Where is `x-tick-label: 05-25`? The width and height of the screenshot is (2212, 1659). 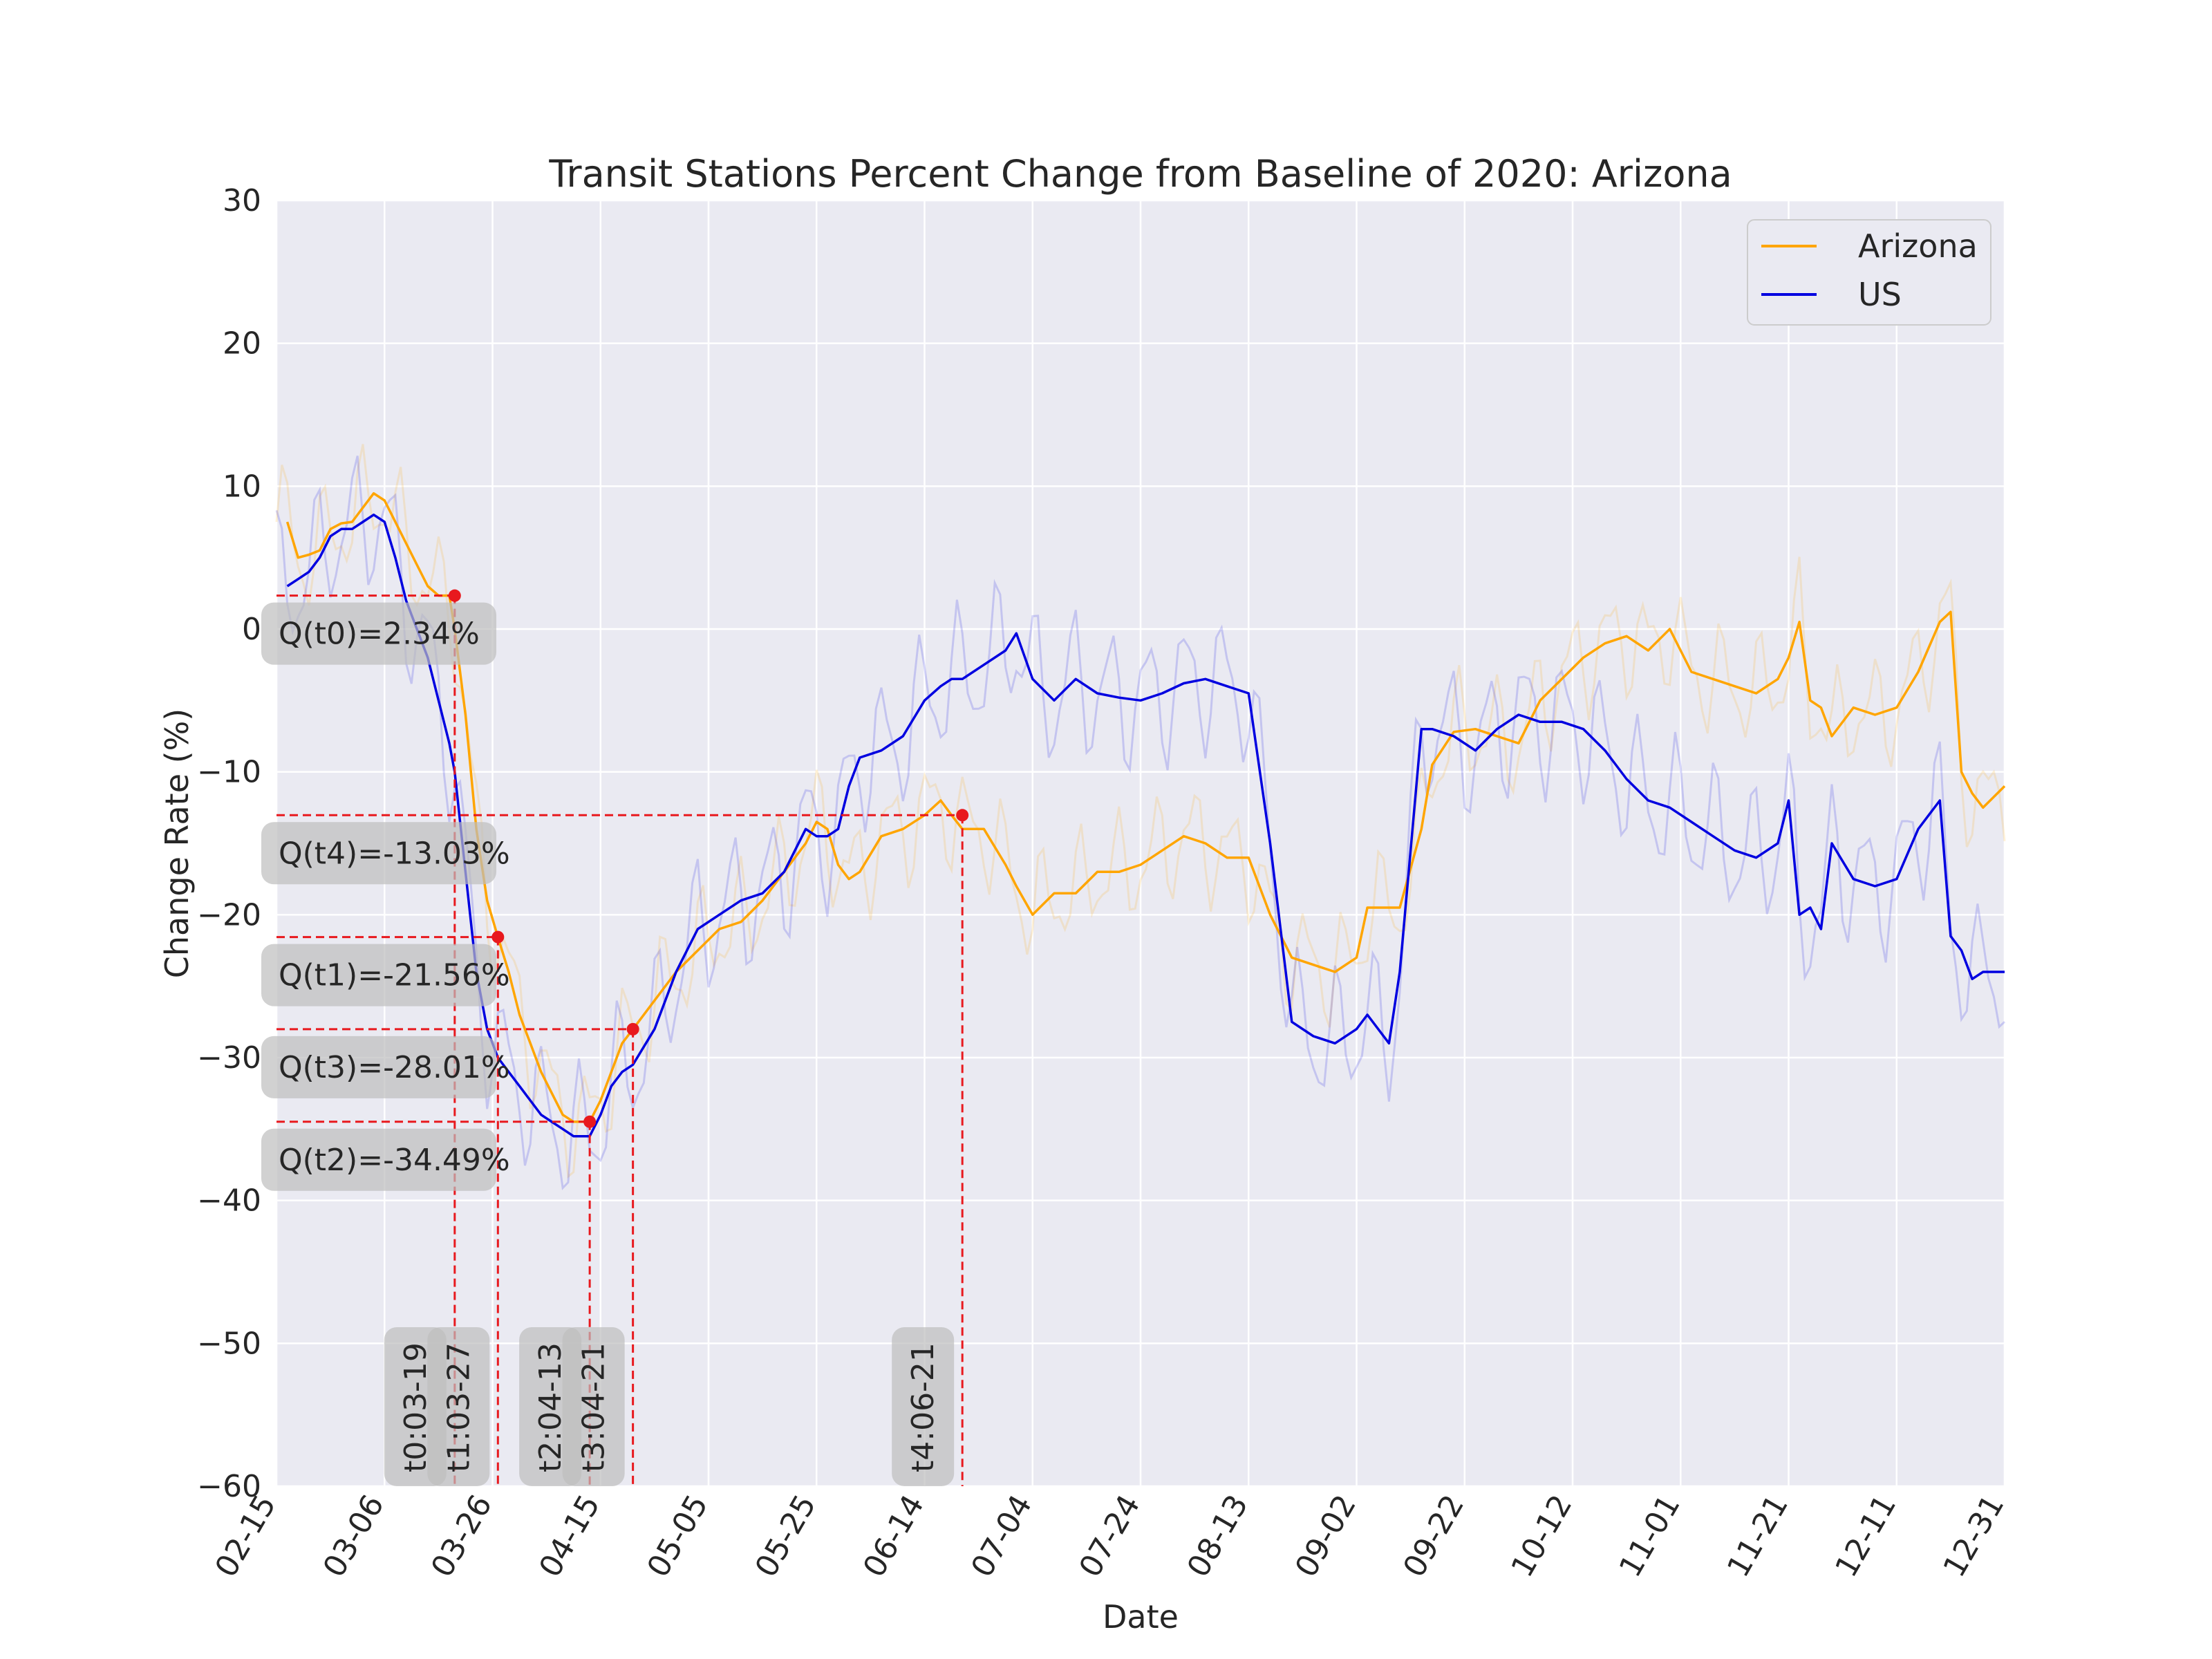
x-tick-label: 05-25 is located at coordinates (786, 1536).